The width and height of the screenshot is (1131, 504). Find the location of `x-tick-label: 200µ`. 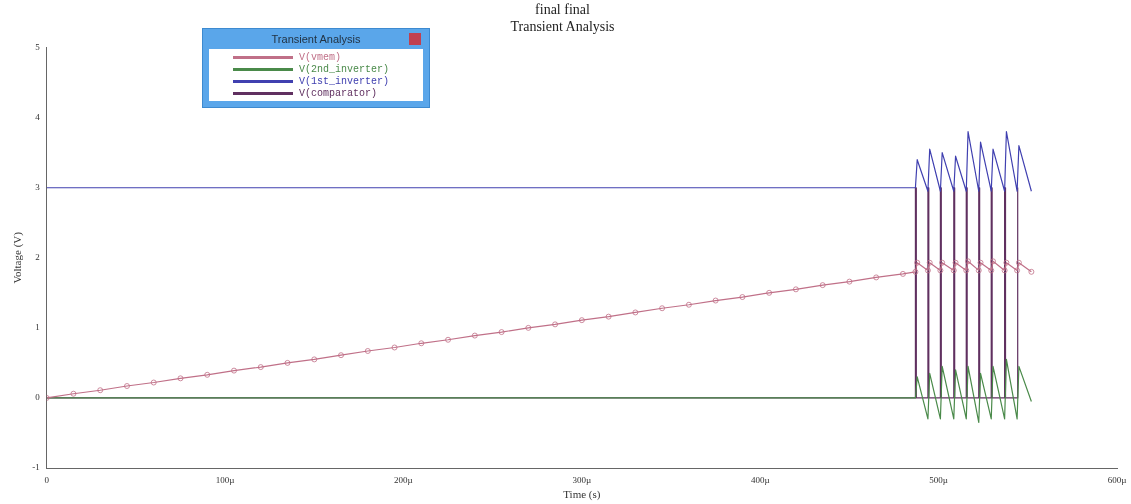

x-tick-label: 200µ is located at coordinates (403, 479).